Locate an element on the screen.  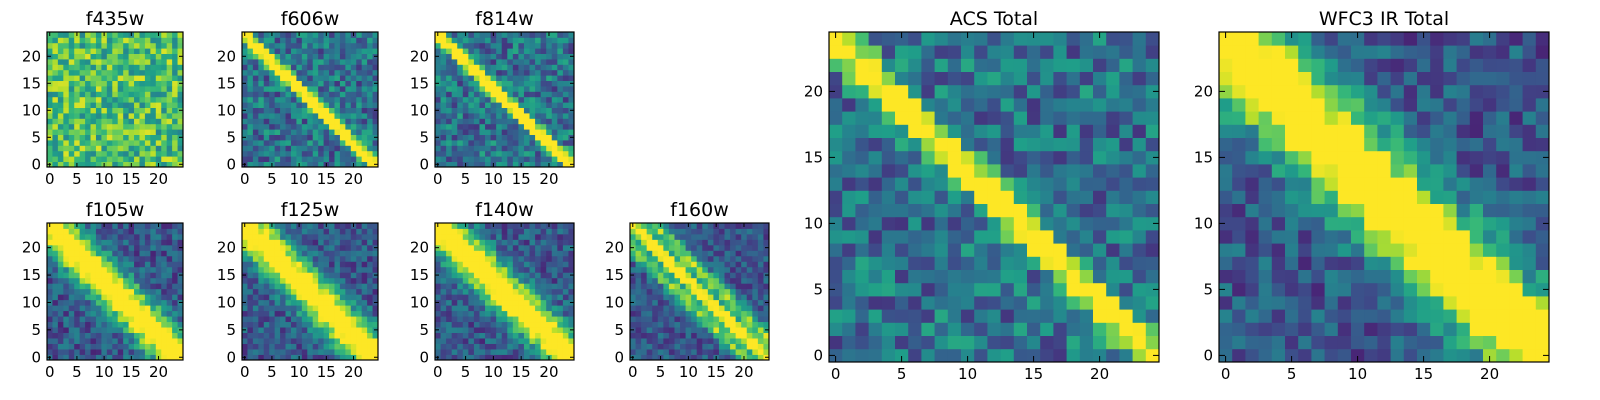
y-tick-label: 5 is located at coordinates (36, 137).